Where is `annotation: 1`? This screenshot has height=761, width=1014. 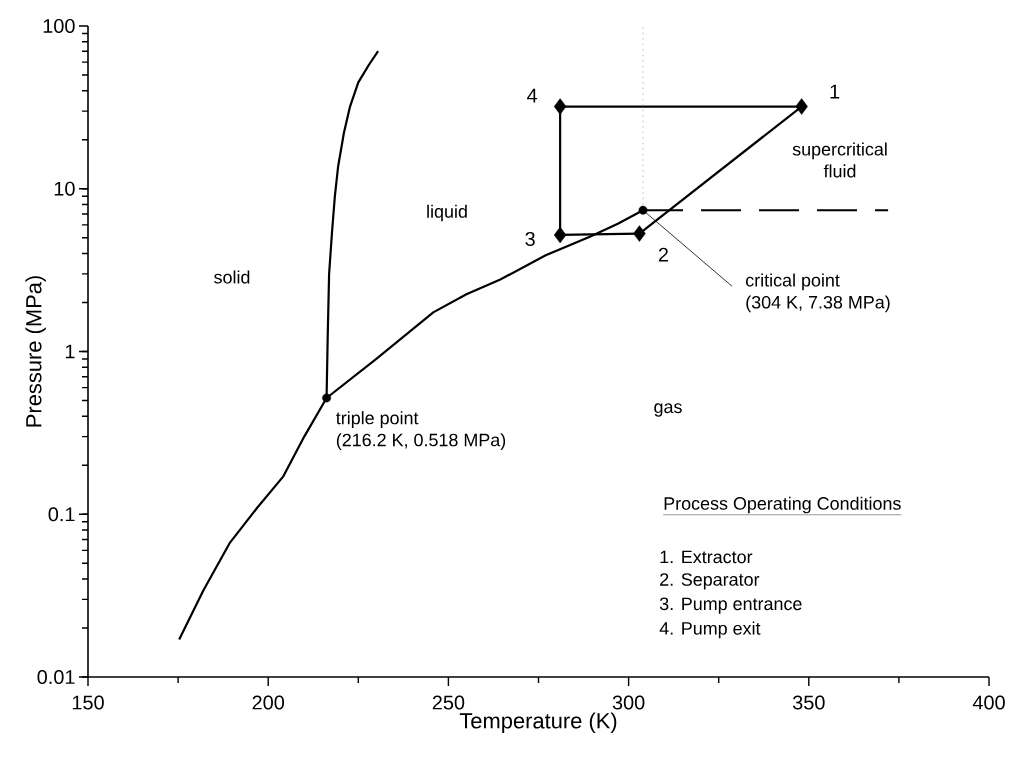 annotation: 1 is located at coordinates (835, 91).